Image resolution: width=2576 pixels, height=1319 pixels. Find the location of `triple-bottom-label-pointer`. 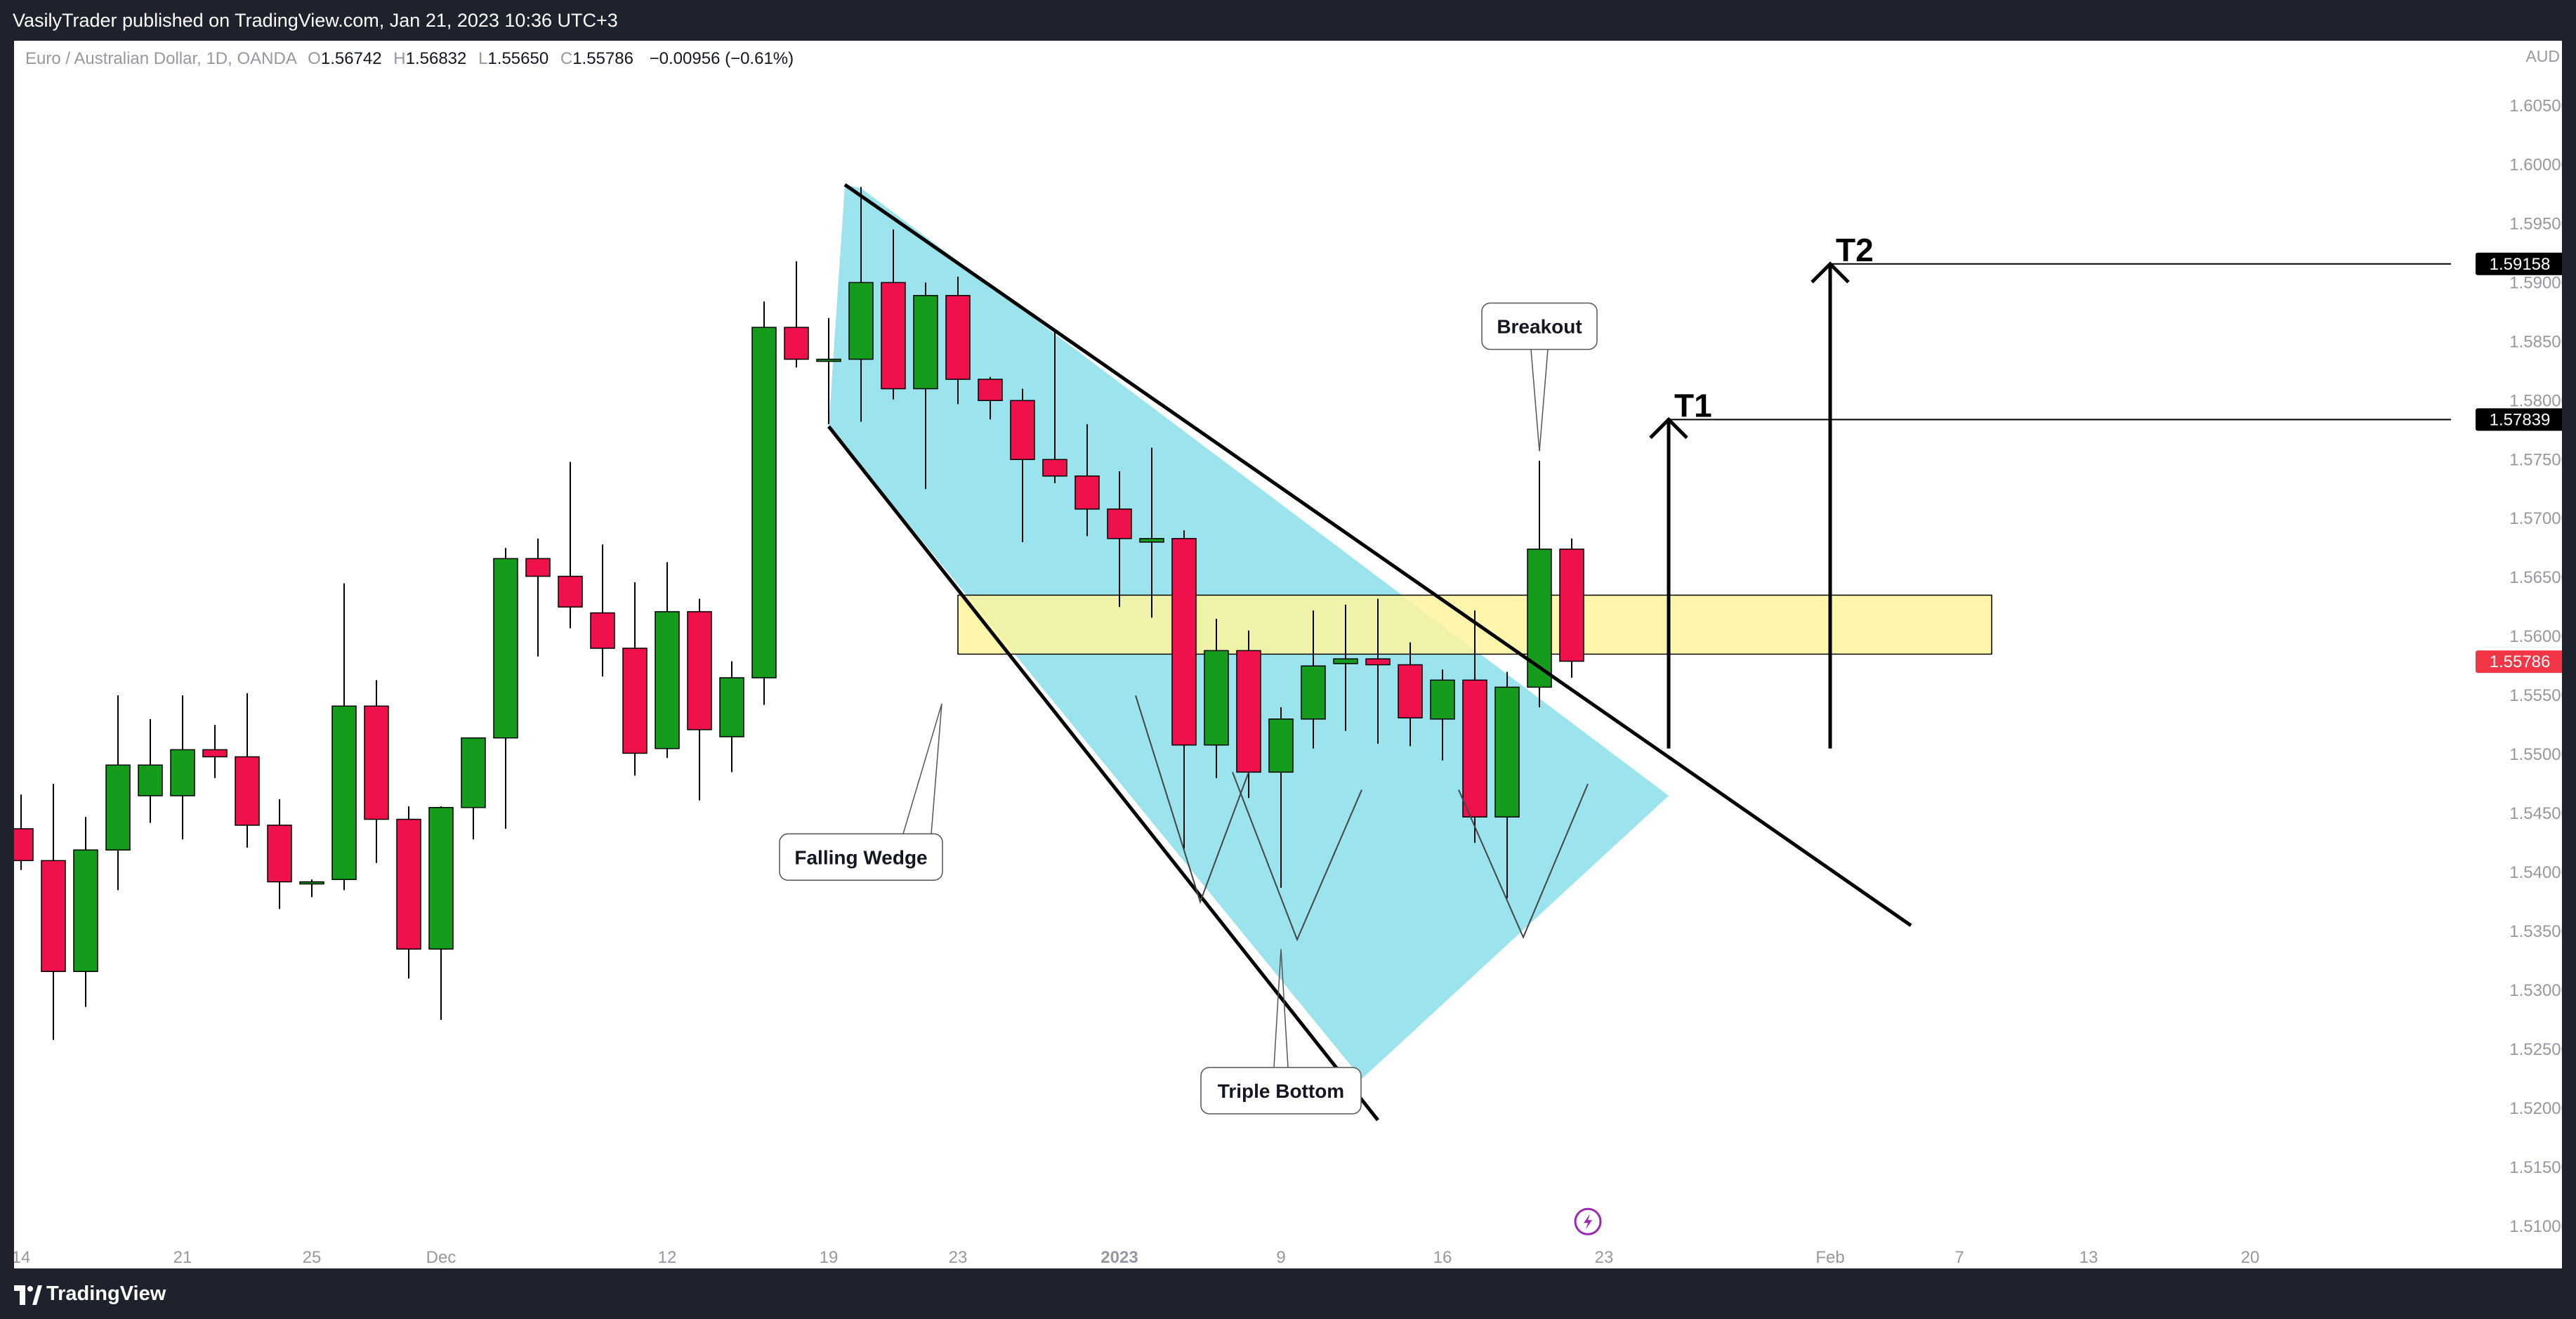

triple-bottom-label-pointer is located at coordinates (1281, 1008).